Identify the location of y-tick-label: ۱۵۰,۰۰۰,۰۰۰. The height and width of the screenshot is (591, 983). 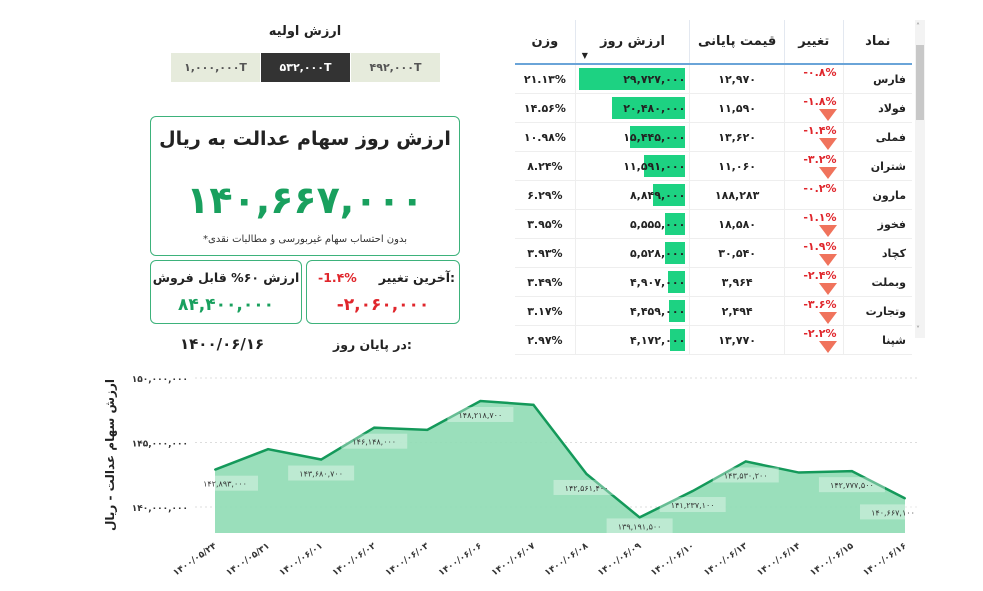
(160, 380).